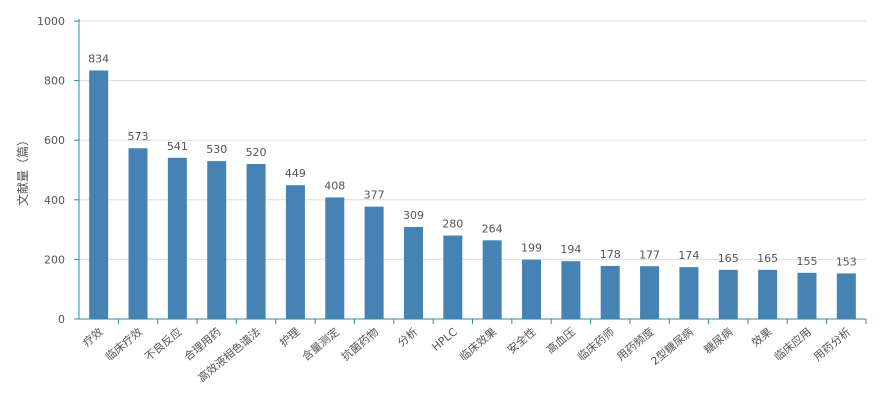  I want to click on y-axis-label: 文献量（篇）, so click(22, 170).